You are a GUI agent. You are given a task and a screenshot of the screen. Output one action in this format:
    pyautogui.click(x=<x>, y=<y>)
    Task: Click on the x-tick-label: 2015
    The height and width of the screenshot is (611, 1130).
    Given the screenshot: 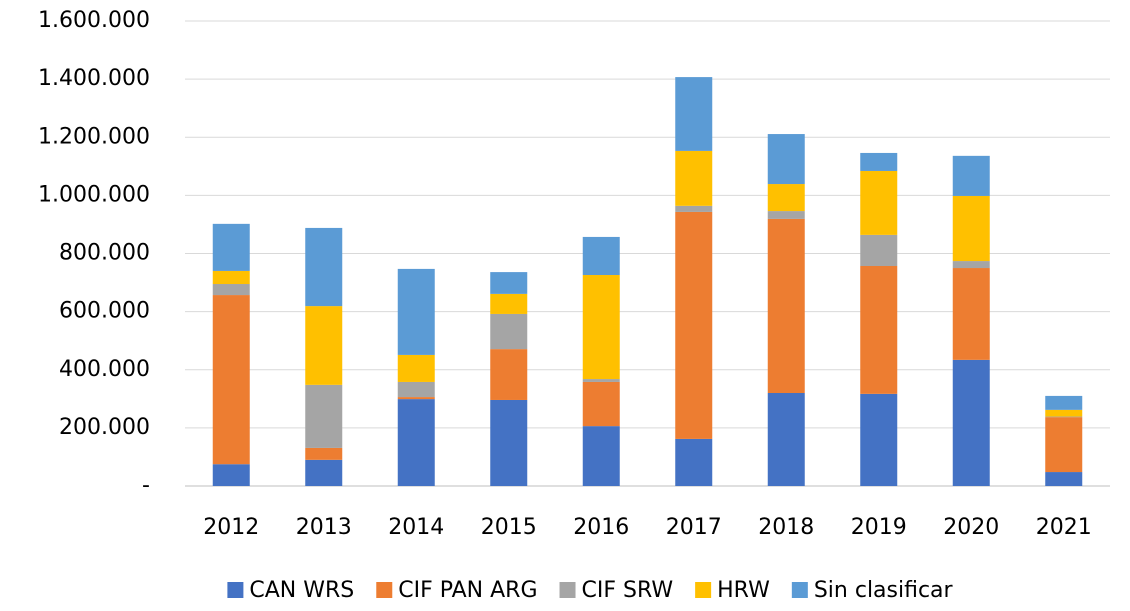 What is the action you would take?
    pyautogui.click(x=509, y=527)
    